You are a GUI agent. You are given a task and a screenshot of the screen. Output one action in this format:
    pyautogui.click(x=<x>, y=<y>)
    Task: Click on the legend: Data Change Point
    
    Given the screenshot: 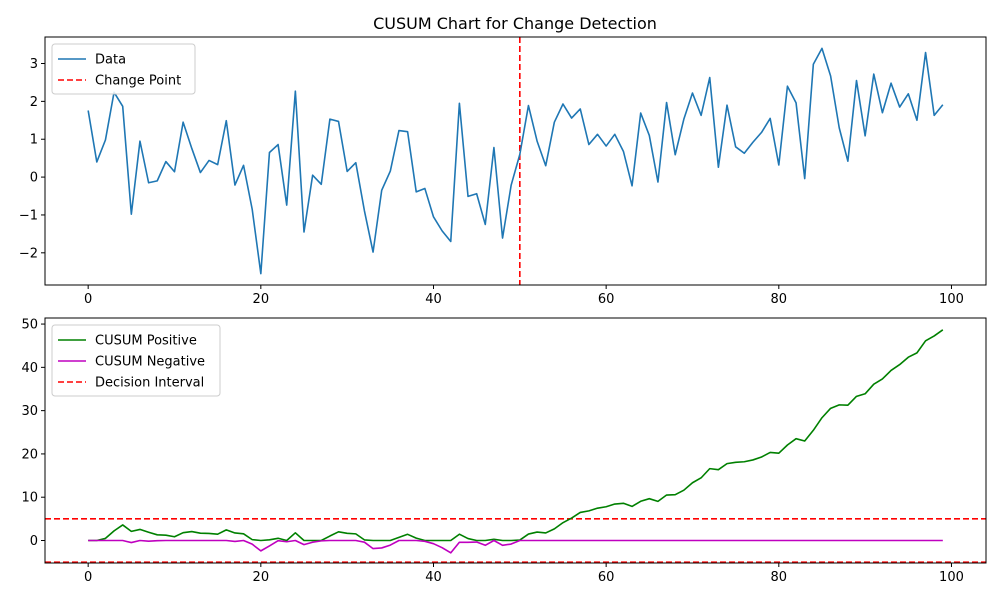 What is the action you would take?
    pyautogui.click(x=123, y=69)
    